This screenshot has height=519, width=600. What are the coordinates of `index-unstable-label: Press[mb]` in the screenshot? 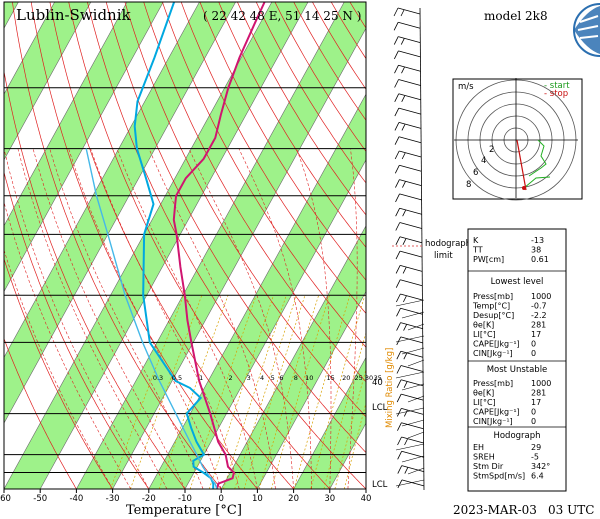 It's located at (493, 383).